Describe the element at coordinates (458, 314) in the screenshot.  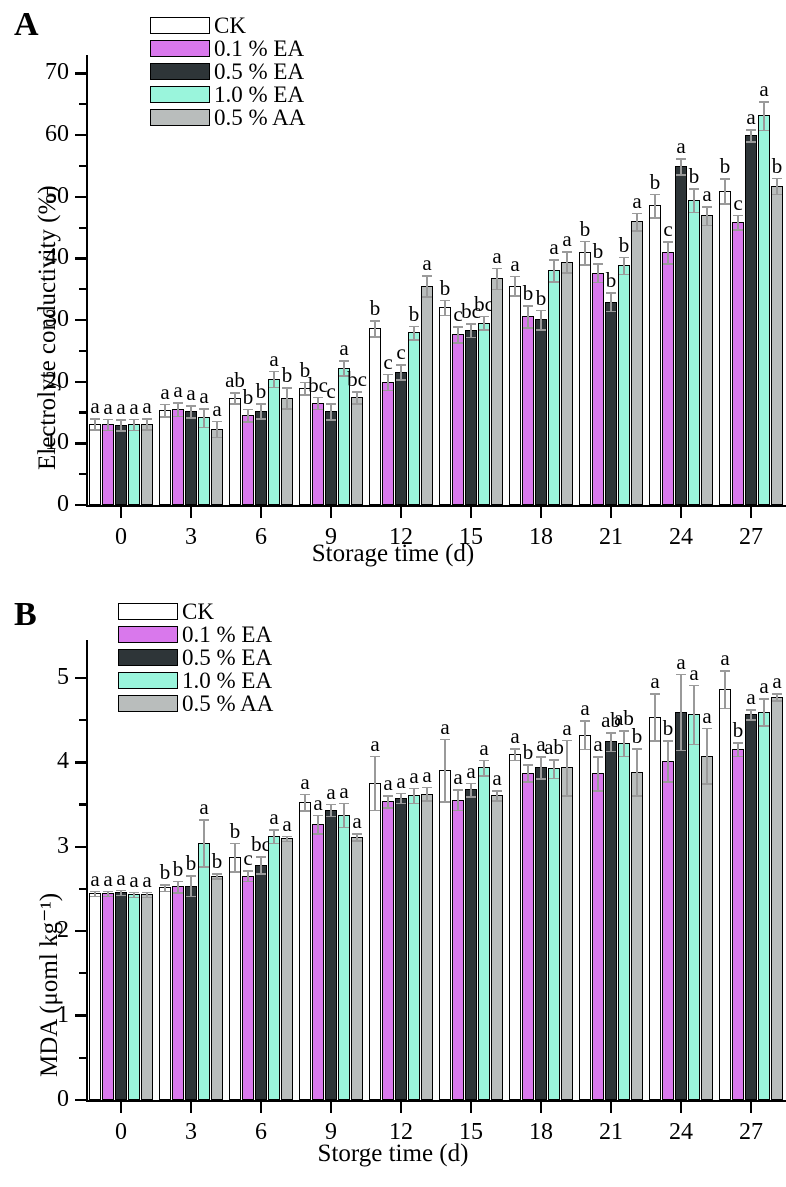
I see `significance-letter: c` at that location.